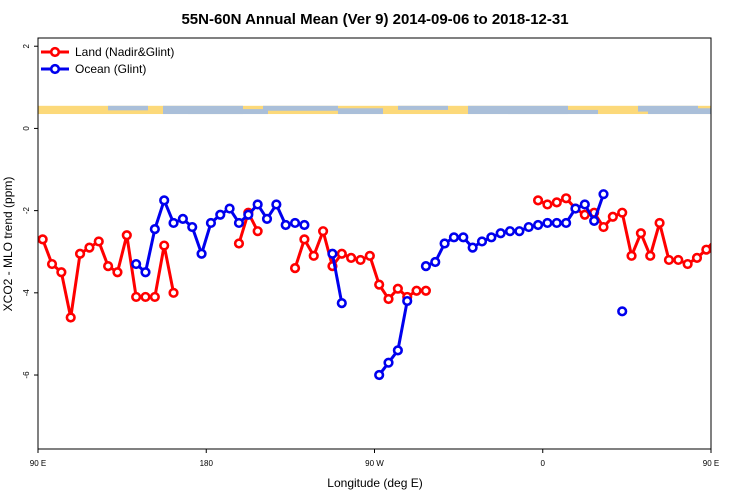 The height and width of the screenshot is (500, 750). I want to click on y-tick-label: 2, so click(26, 45).